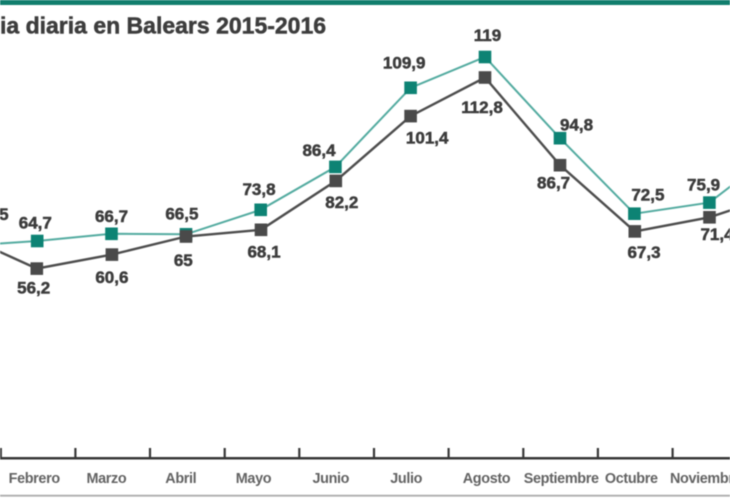 The image size is (730, 500). I want to click on svg-text: 101,4, so click(427, 137).